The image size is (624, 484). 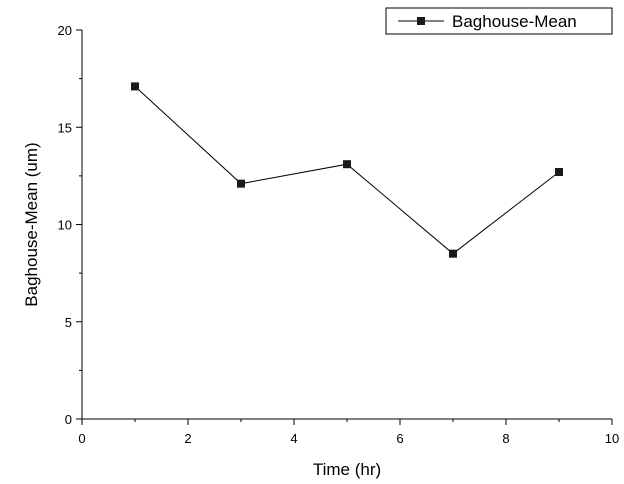 I want to click on y-tick-label: 15, so click(x=65, y=127).